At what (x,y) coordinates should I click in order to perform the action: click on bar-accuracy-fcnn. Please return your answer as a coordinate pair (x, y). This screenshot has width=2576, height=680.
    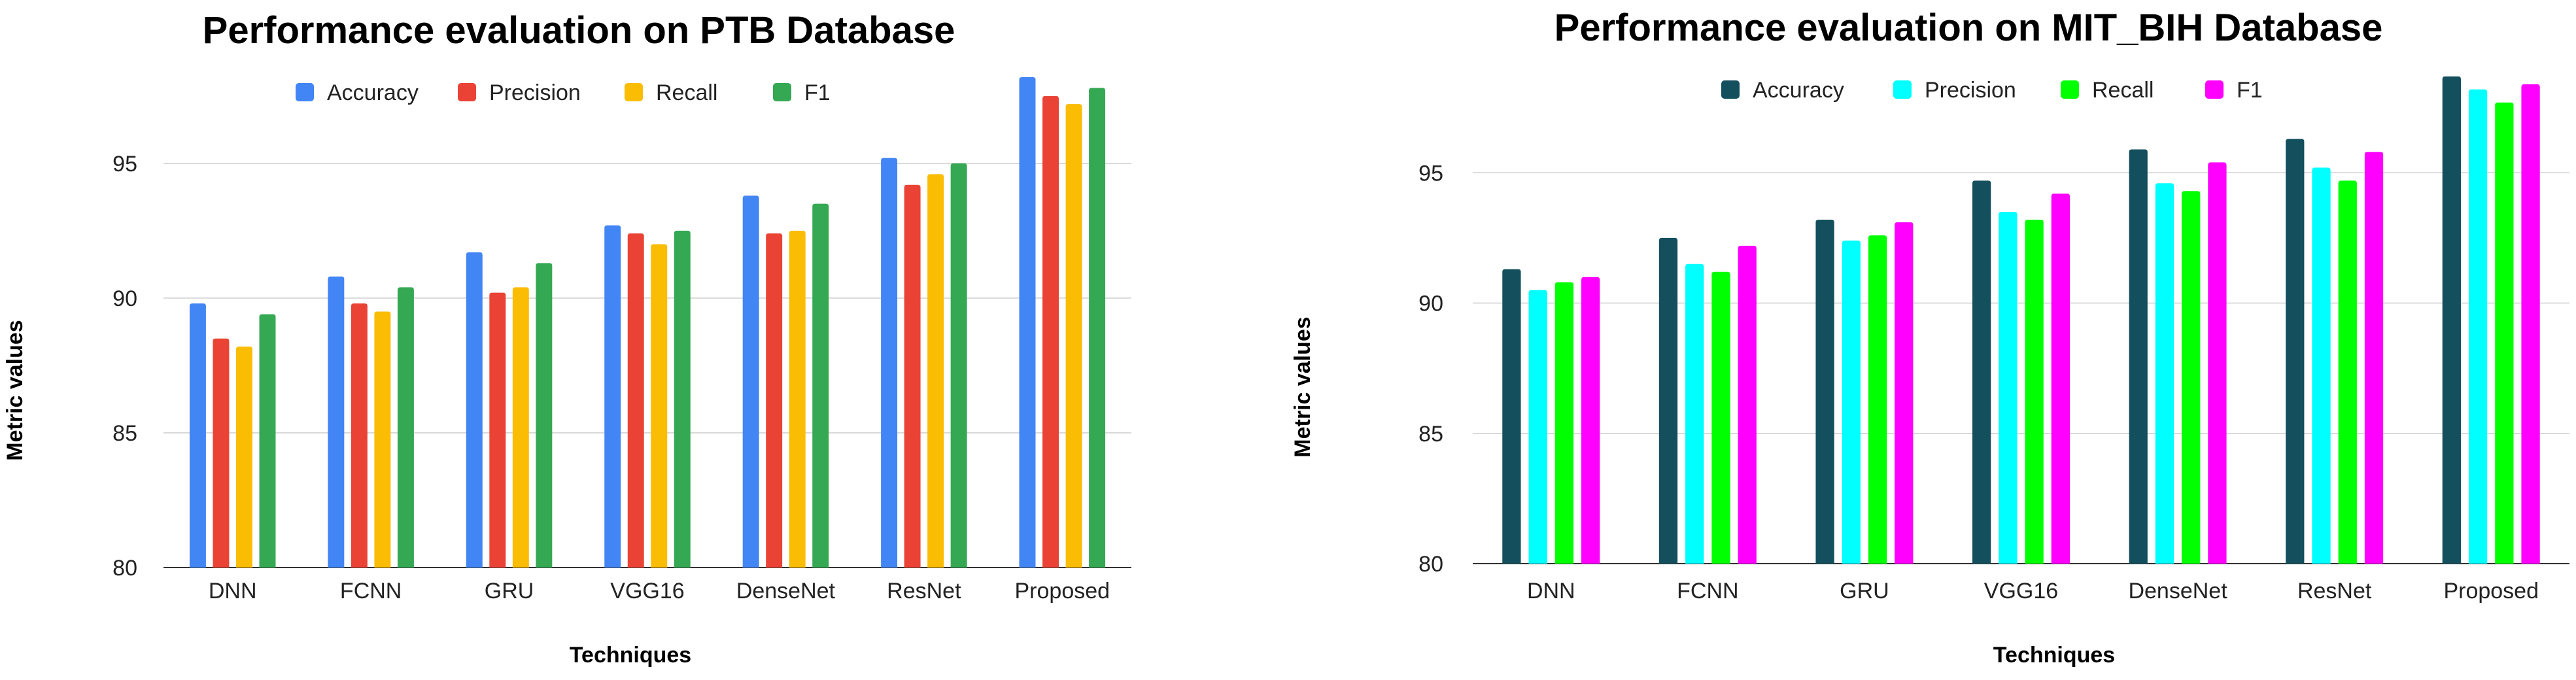
    Looking at the image, I should click on (1668, 400).